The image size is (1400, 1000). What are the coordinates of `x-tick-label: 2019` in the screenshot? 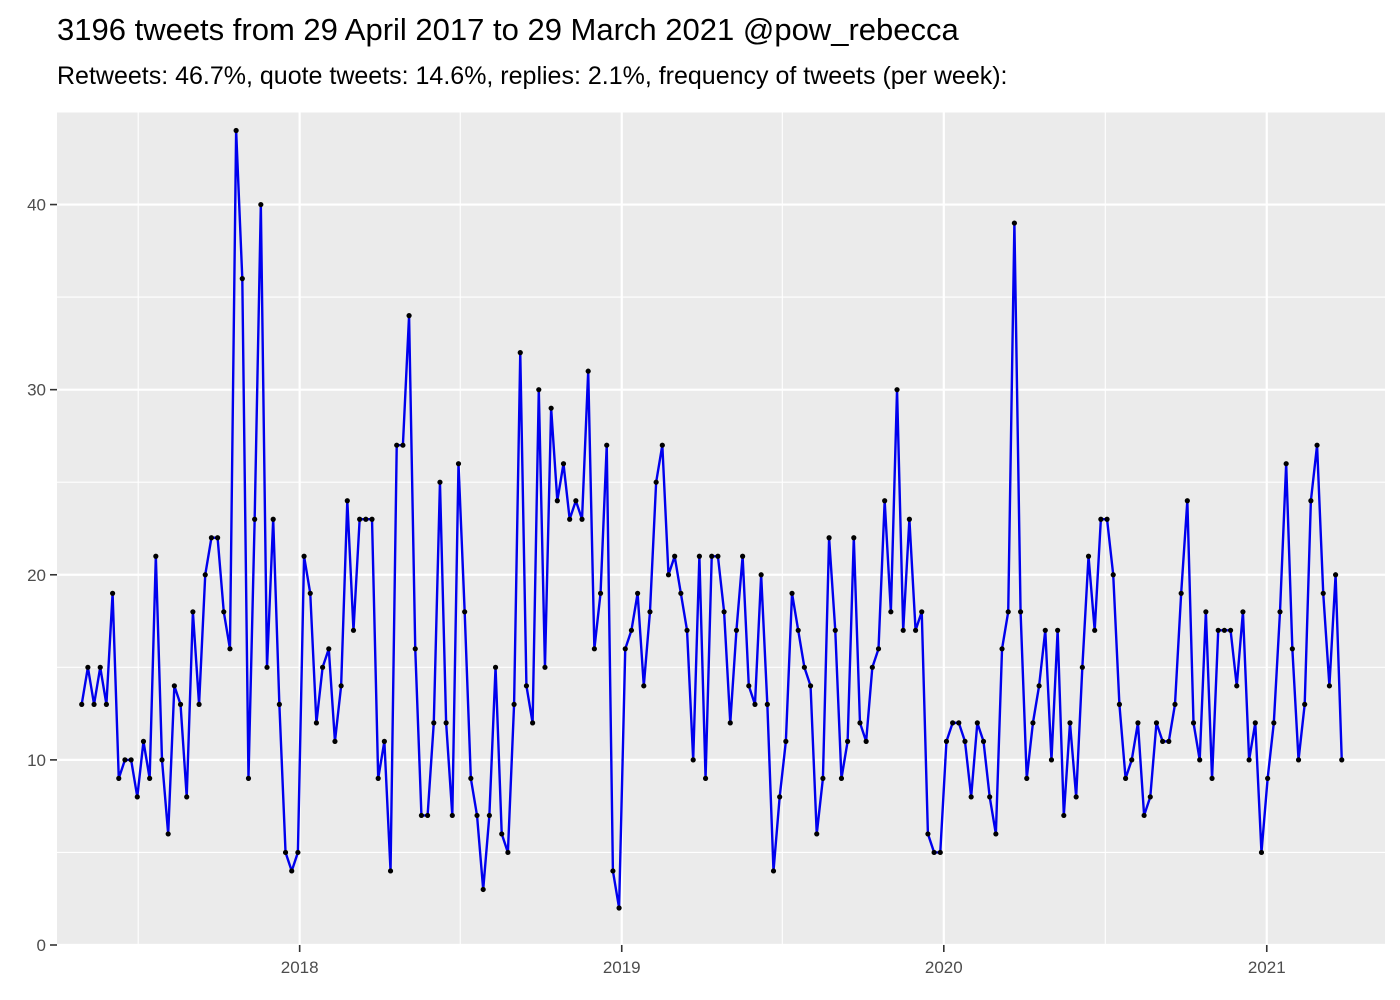 It's located at (622, 967).